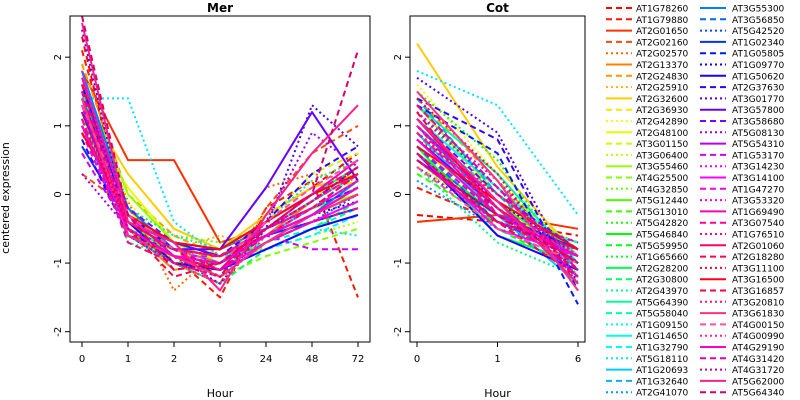  I want to click on legend-item: AT5G46840, so click(647, 236).